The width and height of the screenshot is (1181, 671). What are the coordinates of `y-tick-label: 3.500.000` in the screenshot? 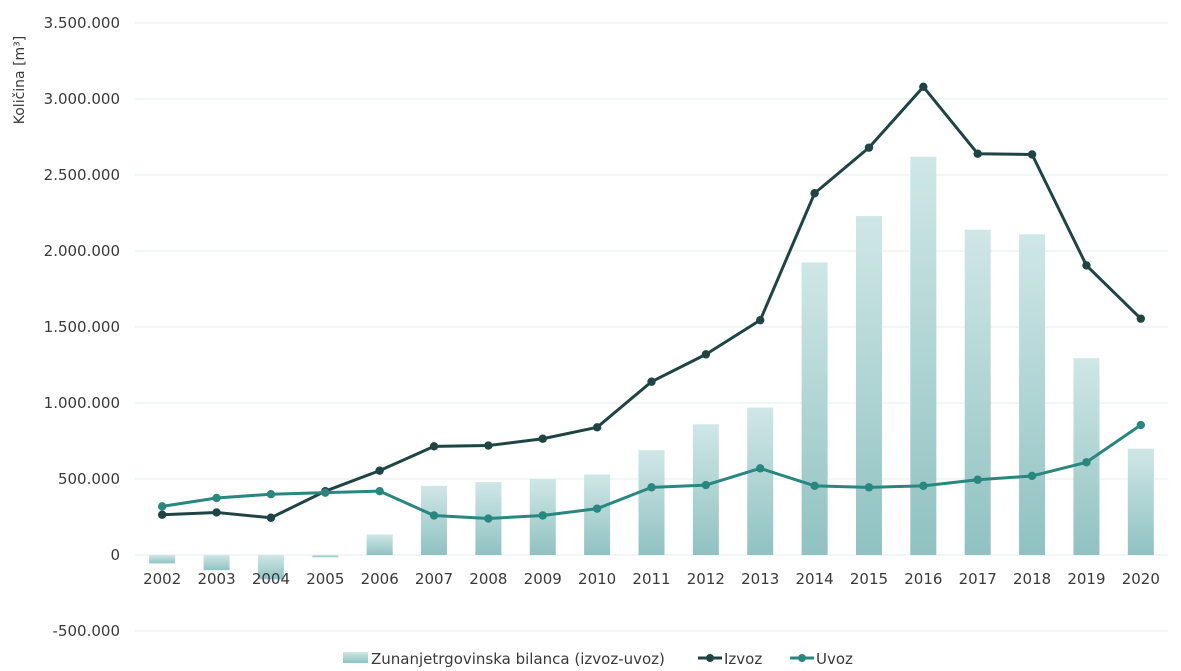 It's located at (82, 23).